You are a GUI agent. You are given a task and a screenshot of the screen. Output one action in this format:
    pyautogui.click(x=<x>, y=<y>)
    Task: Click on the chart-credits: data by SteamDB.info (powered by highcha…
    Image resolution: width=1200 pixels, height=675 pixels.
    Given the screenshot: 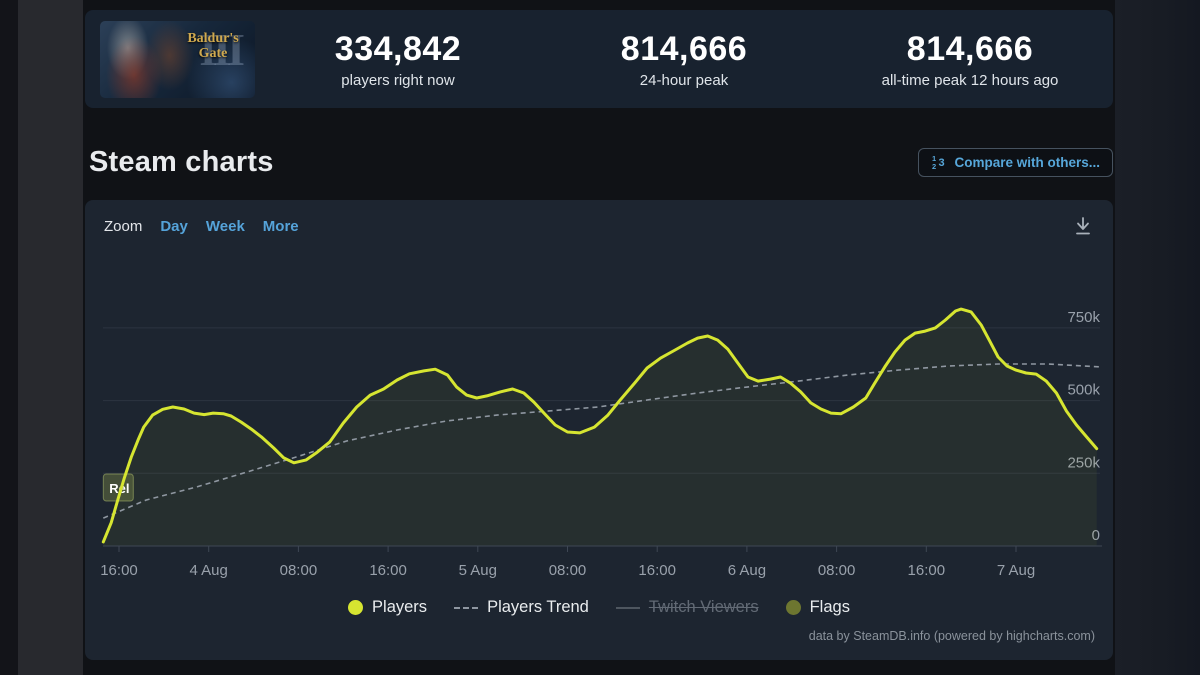 What is the action you would take?
    pyautogui.click(x=951, y=636)
    